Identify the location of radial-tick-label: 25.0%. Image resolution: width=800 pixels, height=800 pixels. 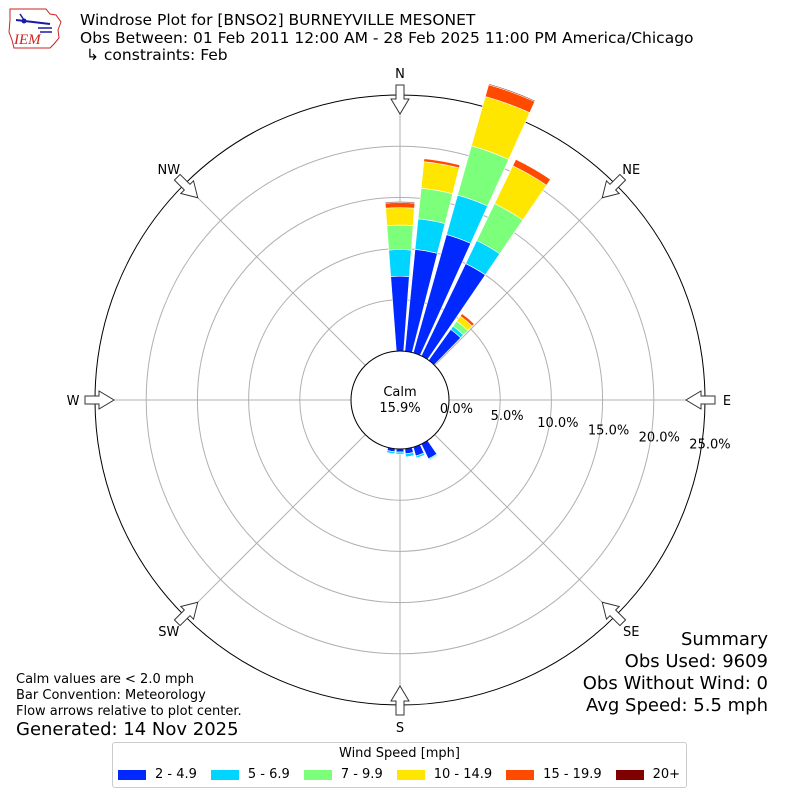
(709, 445).